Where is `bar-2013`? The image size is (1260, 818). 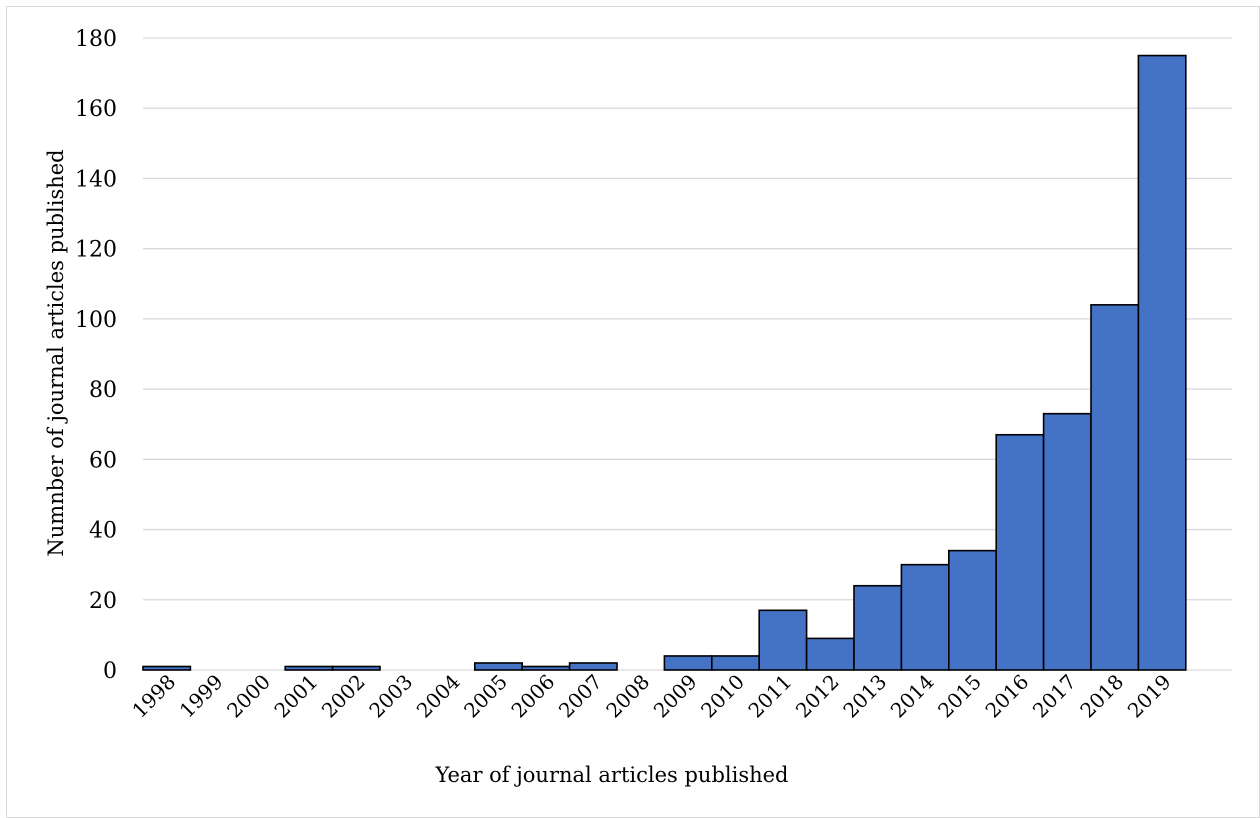 bar-2013 is located at coordinates (878, 627).